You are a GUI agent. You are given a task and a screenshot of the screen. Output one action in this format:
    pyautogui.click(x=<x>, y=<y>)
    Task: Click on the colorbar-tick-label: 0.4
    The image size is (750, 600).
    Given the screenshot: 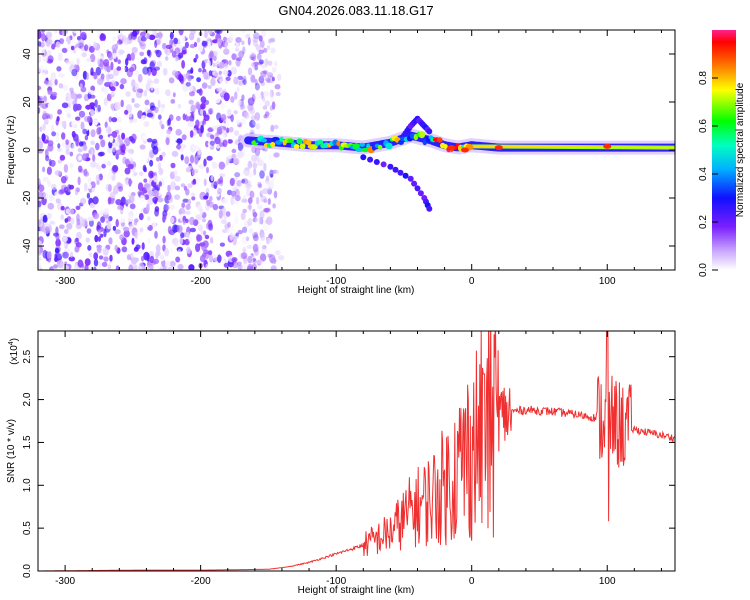 What is the action you would take?
    pyautogui.click(x=703, y=174)
    